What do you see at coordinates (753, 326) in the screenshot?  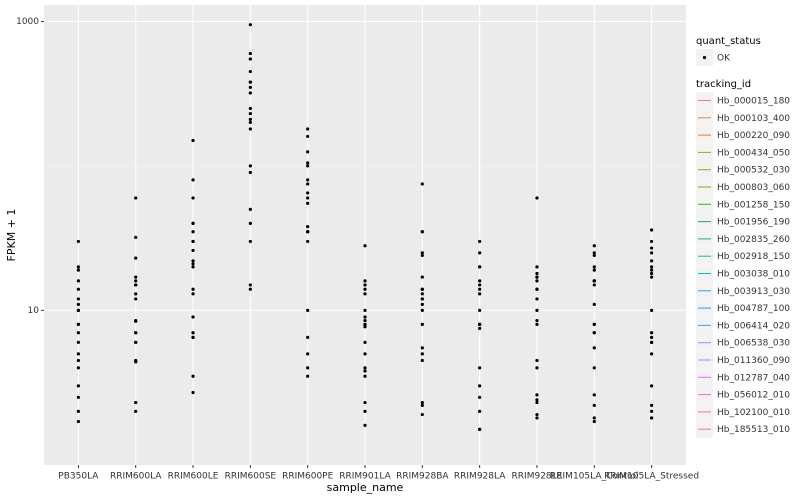 I see `legend-label: Hb_006414_020` at bounding box center [753, 326].